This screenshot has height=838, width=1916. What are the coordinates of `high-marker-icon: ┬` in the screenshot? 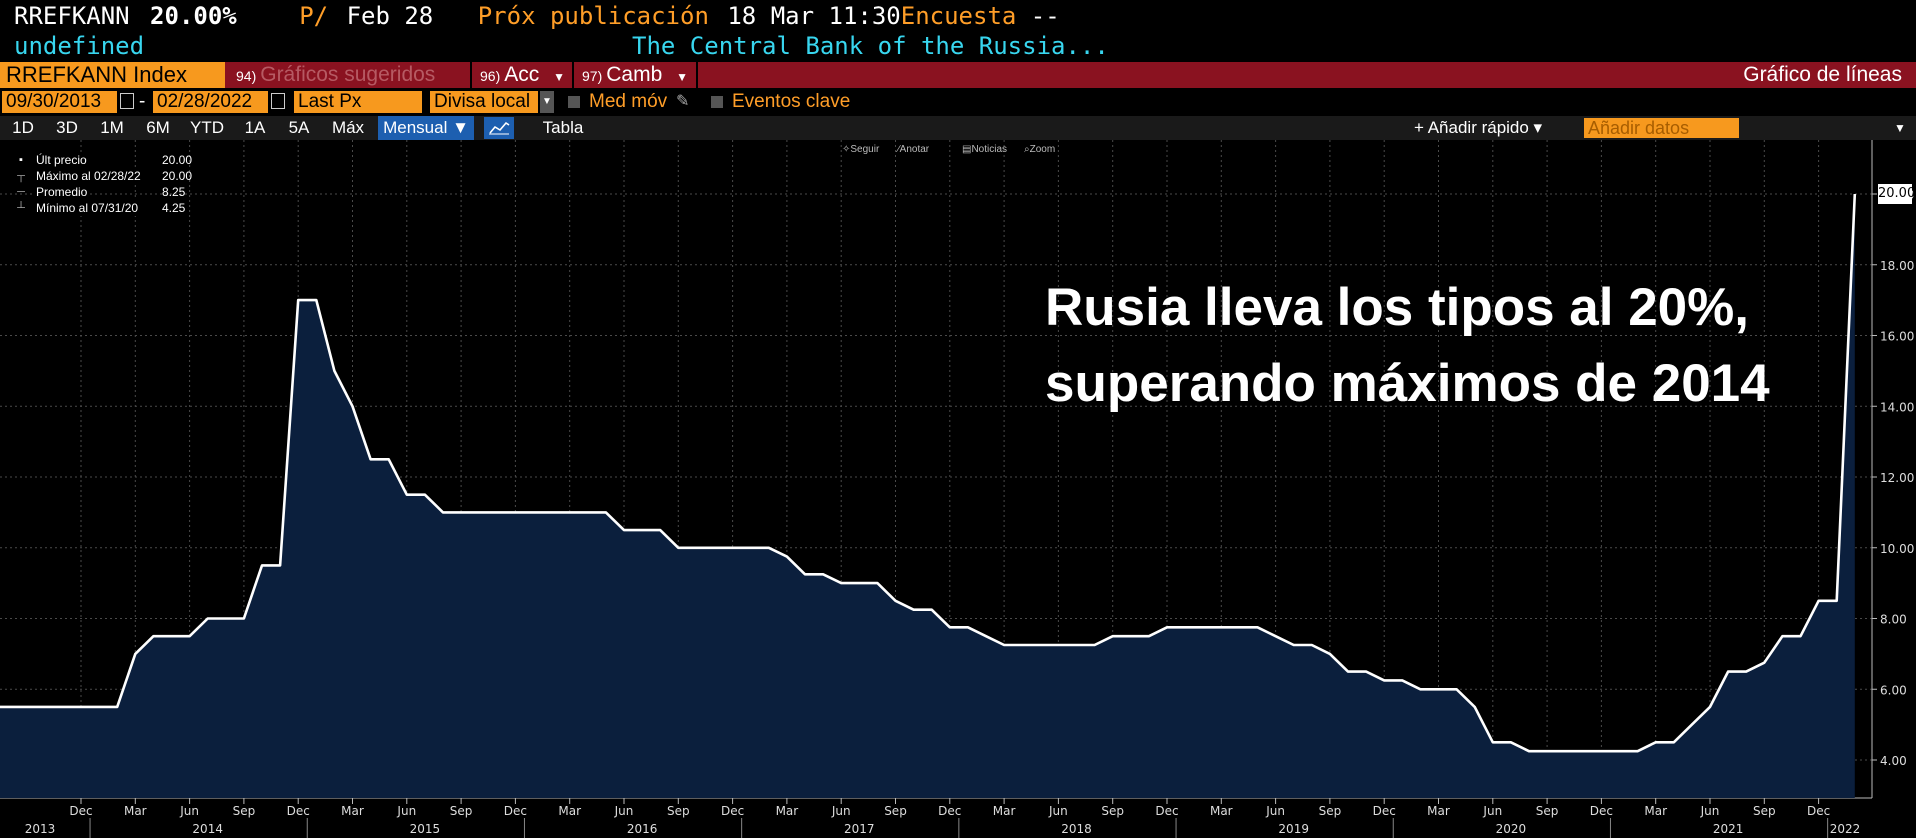 It's located at (21, 176).